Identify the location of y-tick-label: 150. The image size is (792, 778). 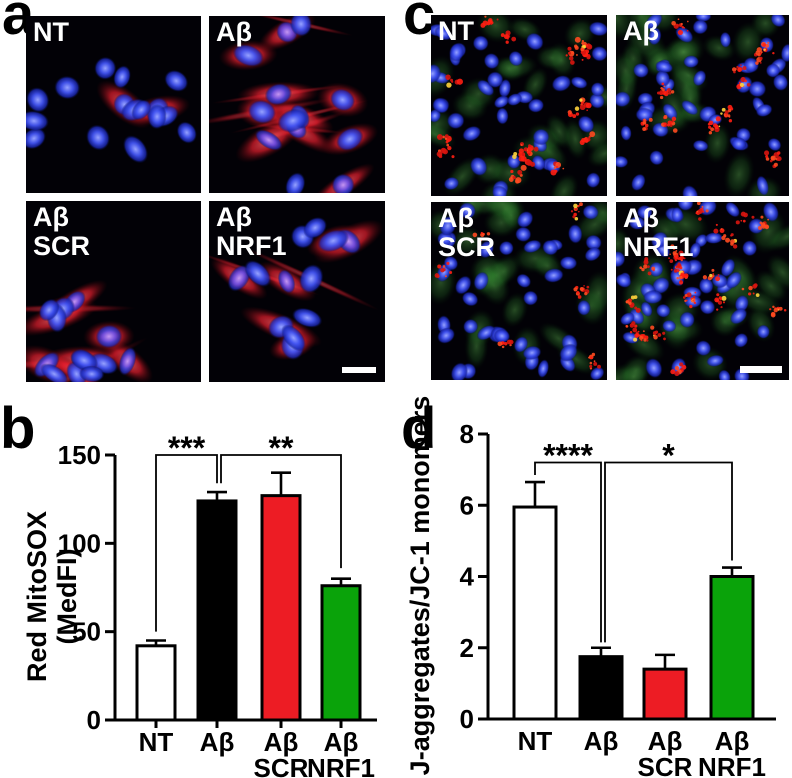
(79, 455).